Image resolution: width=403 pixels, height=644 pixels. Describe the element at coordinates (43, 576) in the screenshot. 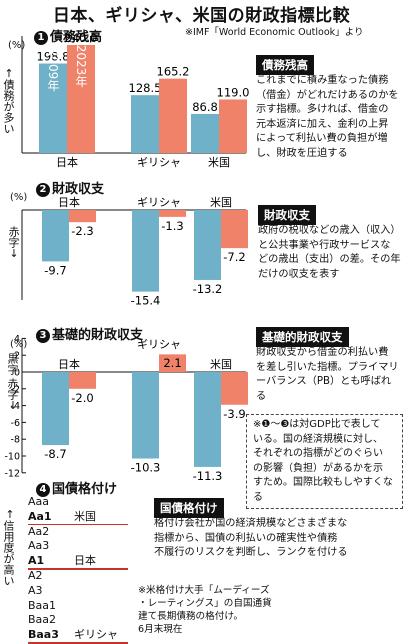

I see `rating-a2: A2` at that location.